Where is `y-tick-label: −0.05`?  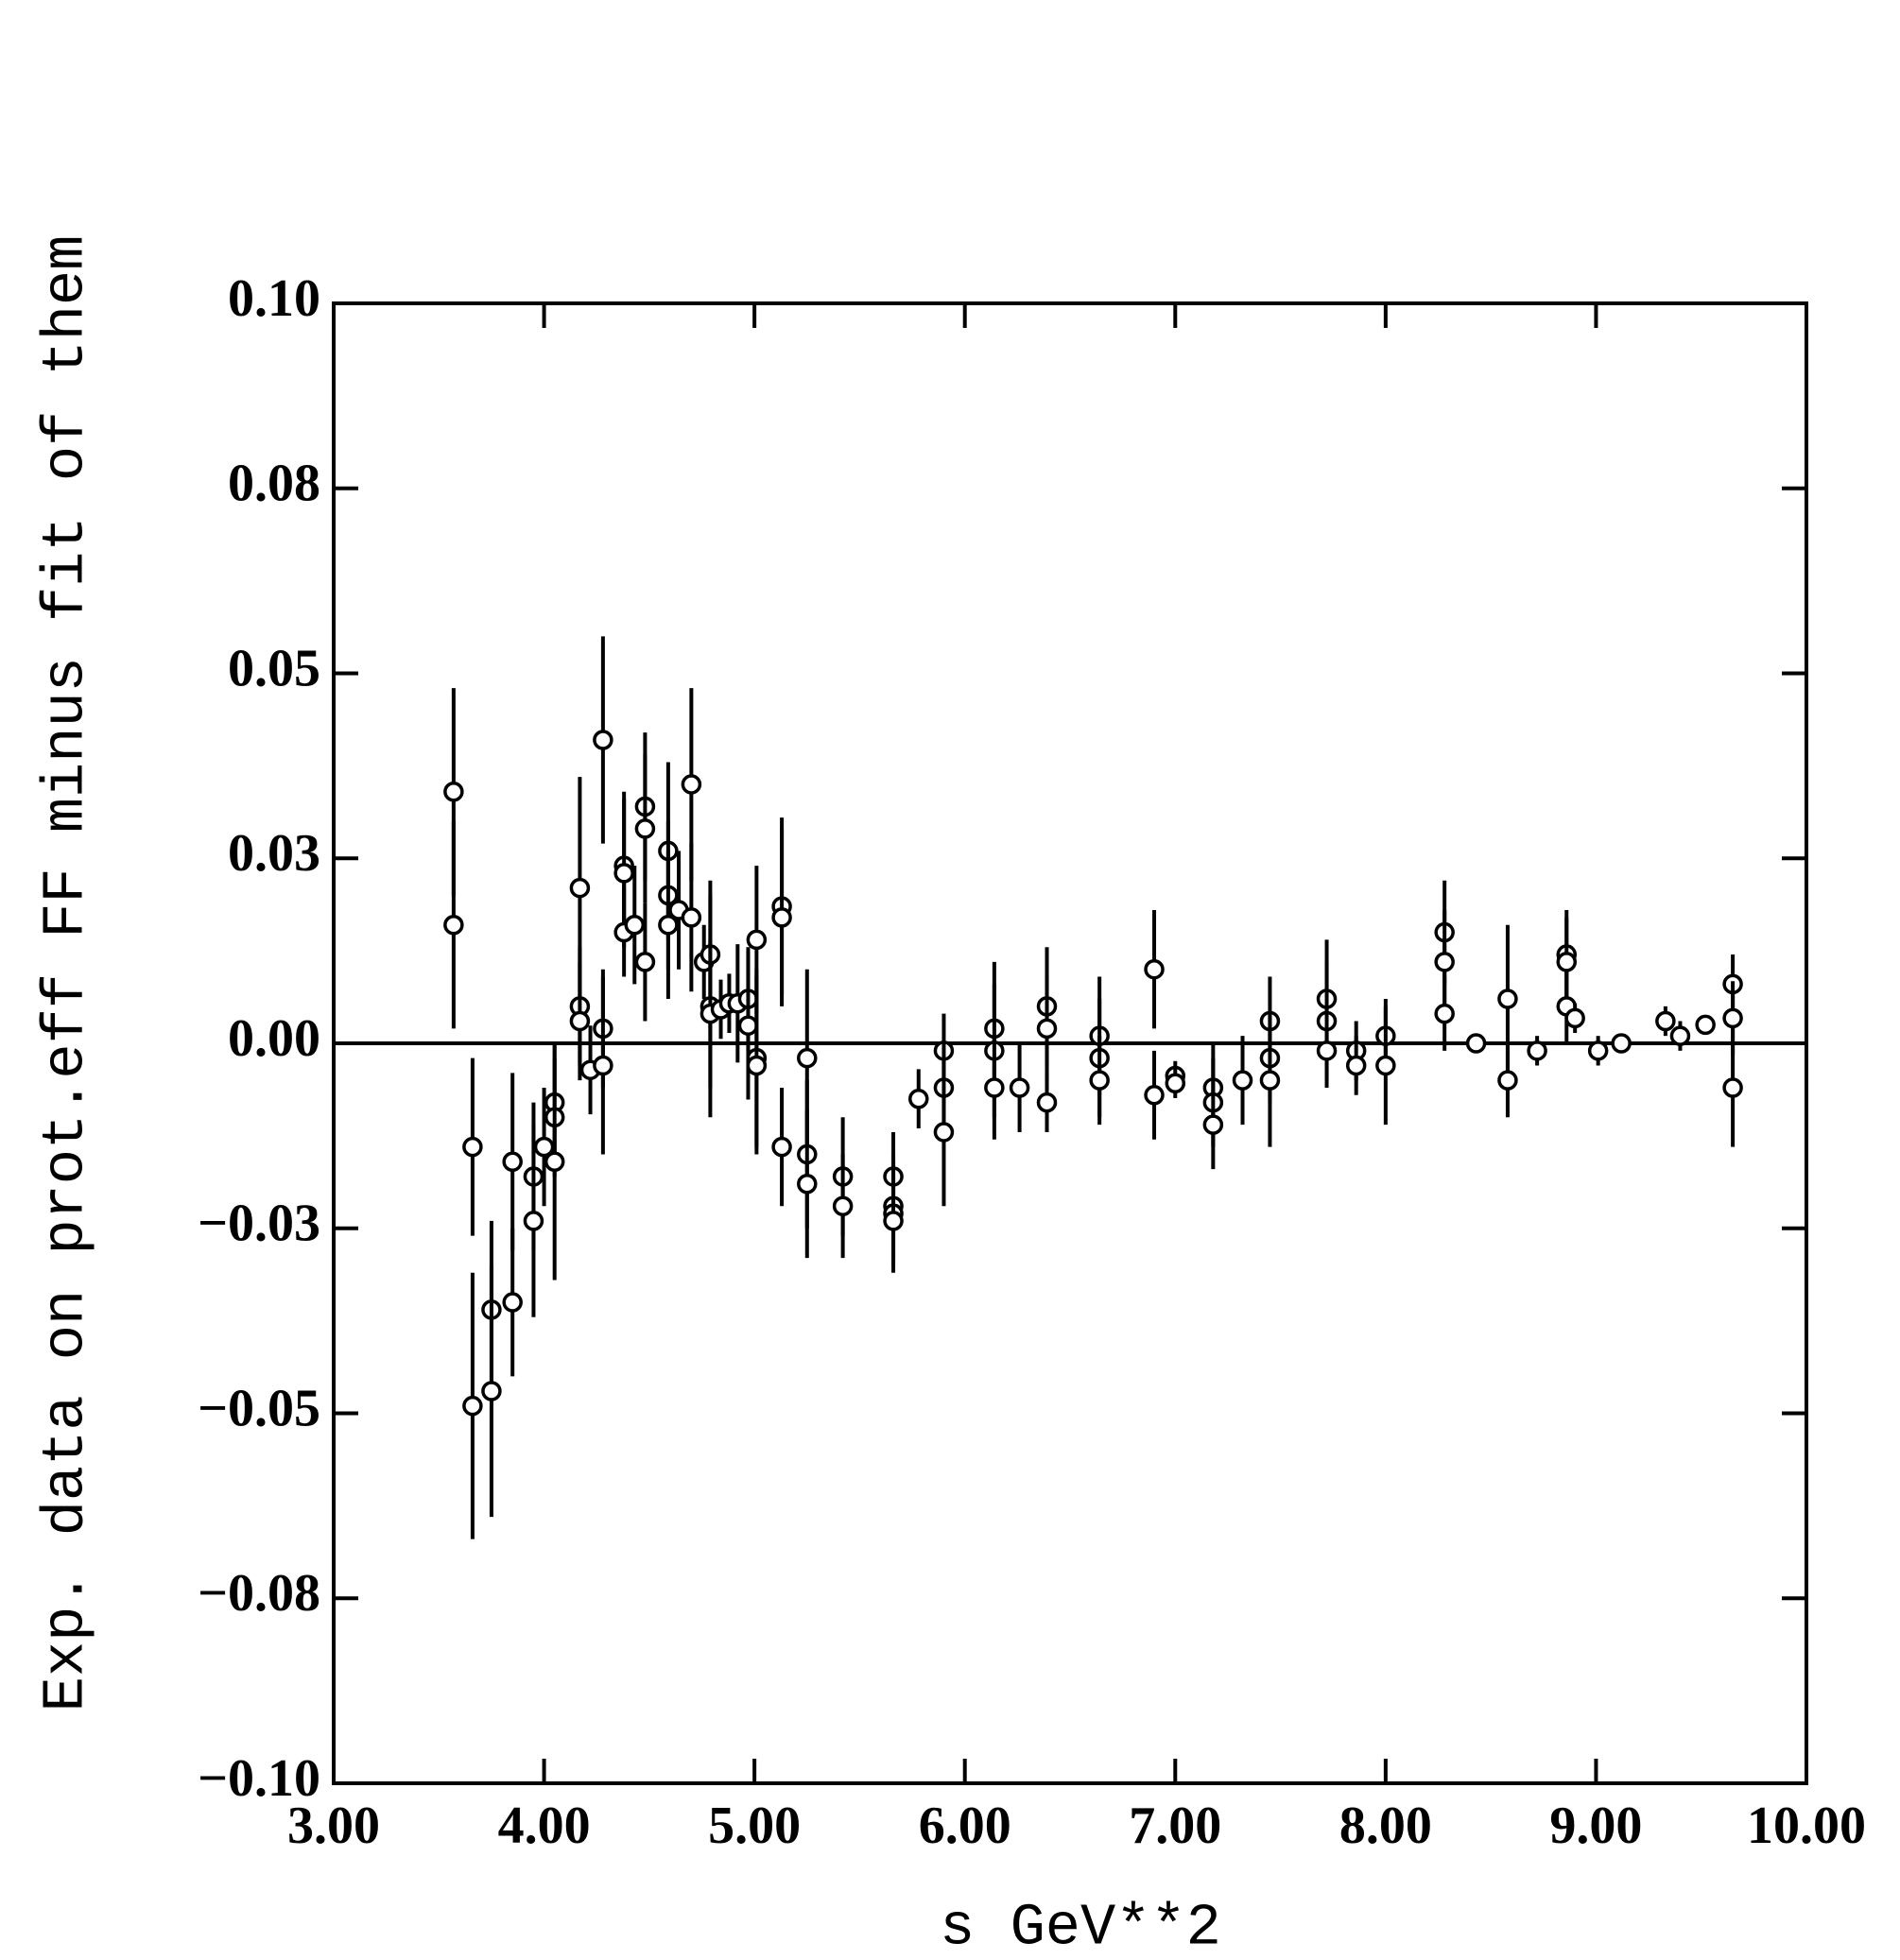 y-tick-label: −0.05 is located at coordinates (259, 1408).